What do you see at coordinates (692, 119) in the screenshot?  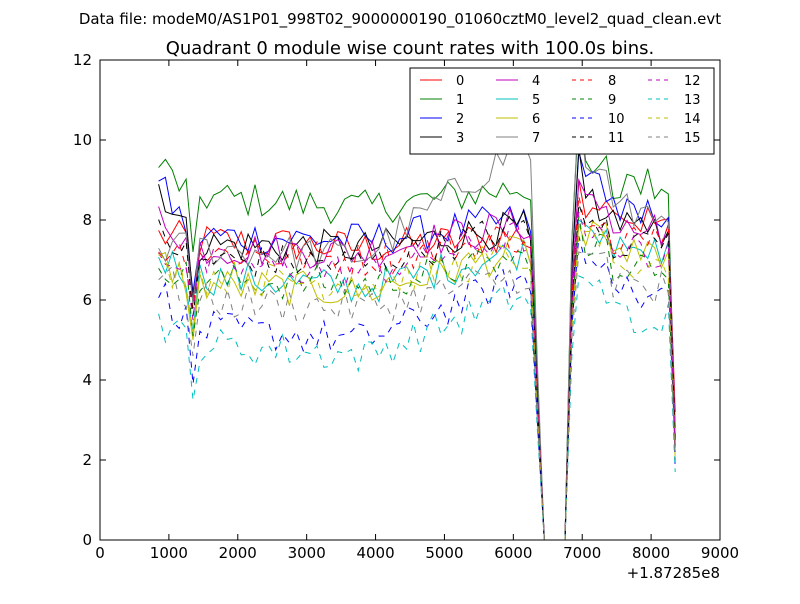 I see `legend-label-14: 14` at bounding box center [692, 119].